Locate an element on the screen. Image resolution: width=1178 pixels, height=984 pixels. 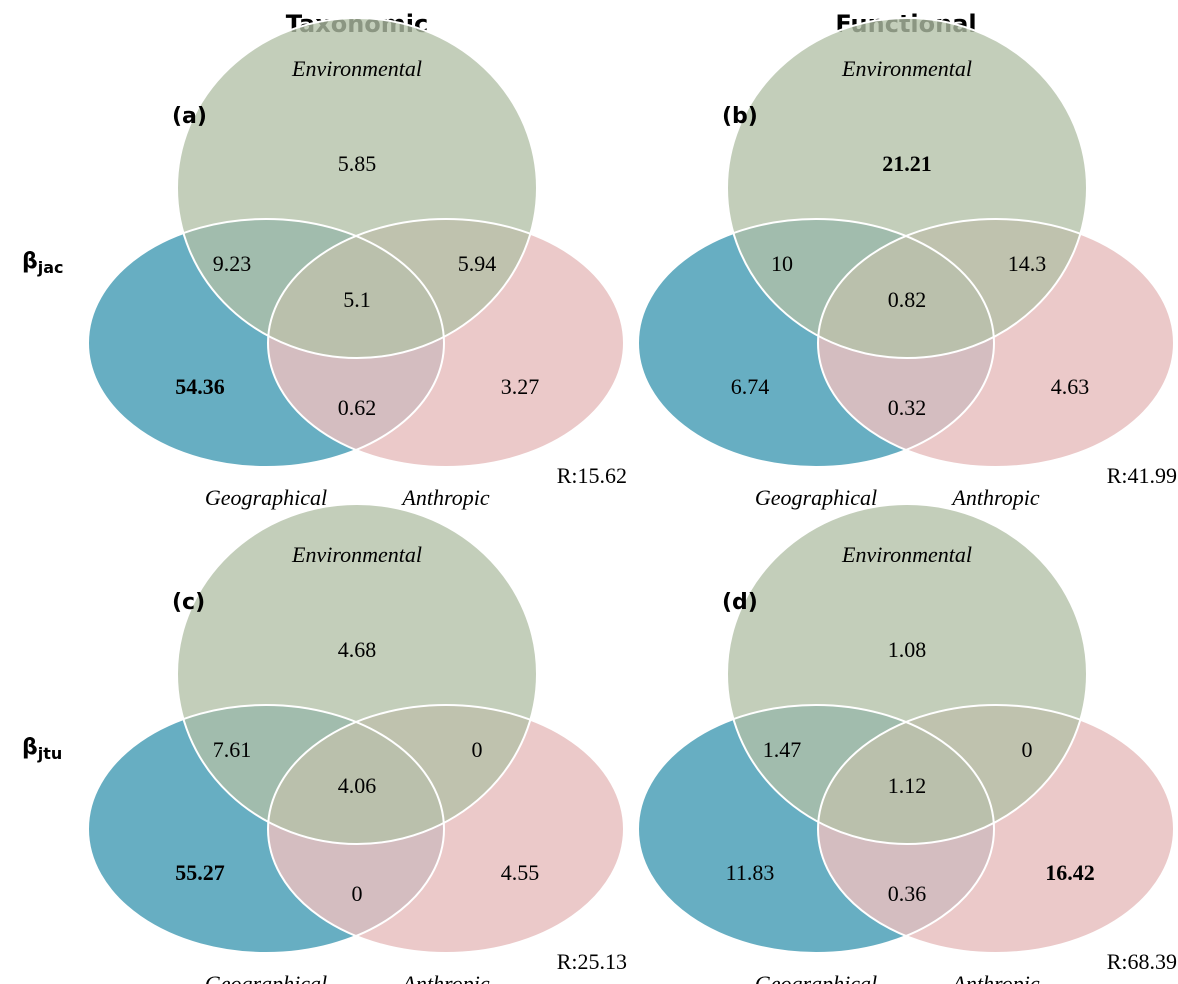
region-geo-only-c: 55.27 is located at coordinates (200, 872).